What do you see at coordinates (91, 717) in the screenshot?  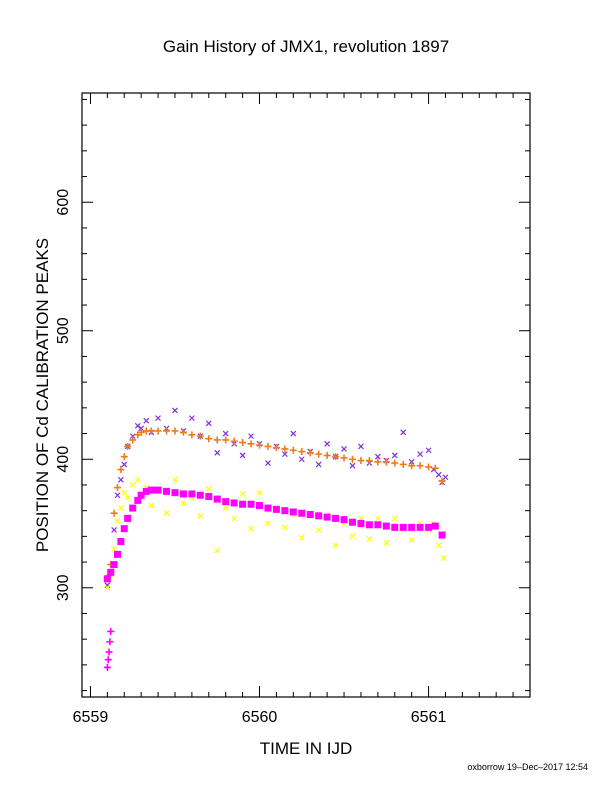 I see `x-tick-label: 6559` at bounding box center [91, 717].